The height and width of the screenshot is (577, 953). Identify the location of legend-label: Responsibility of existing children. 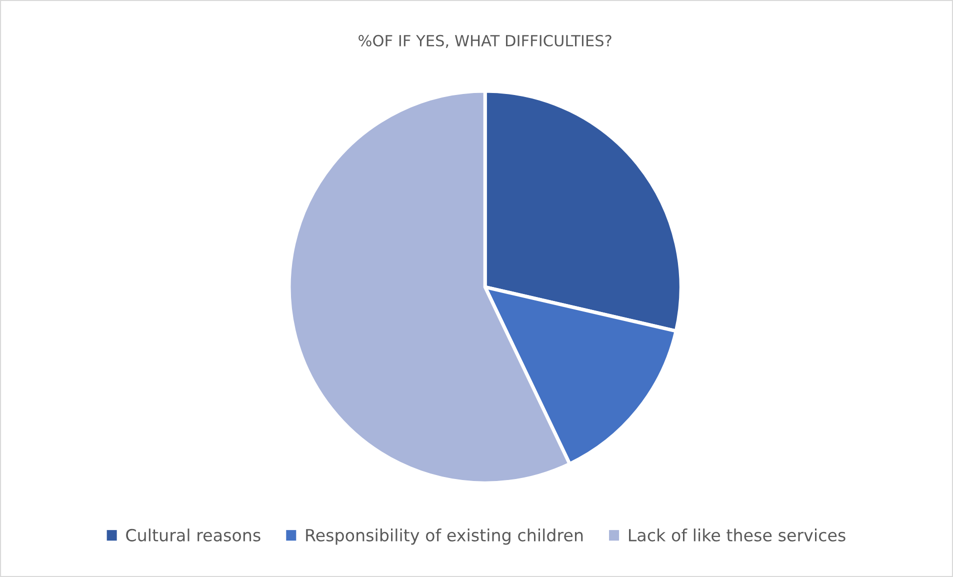
(444, 536).